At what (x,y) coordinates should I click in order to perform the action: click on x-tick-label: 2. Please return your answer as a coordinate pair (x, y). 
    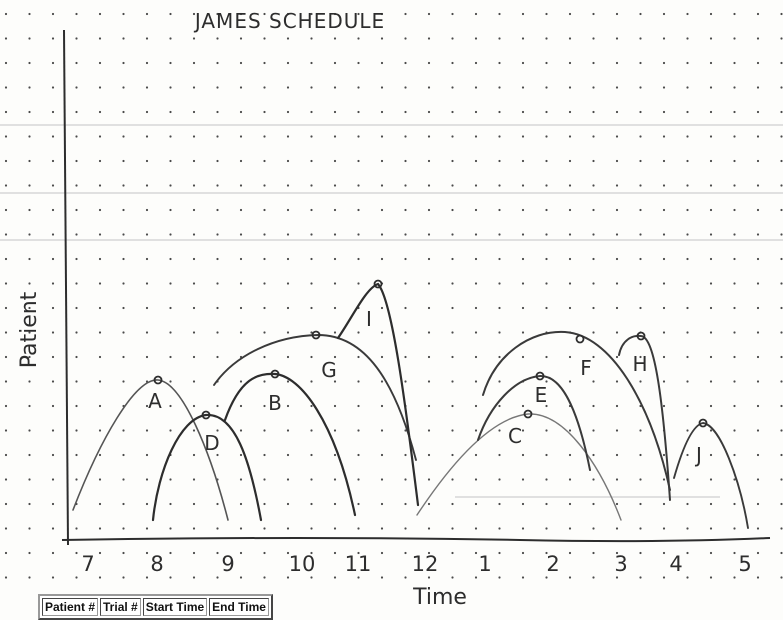
    Looking at the image, I should click on (552, 564).